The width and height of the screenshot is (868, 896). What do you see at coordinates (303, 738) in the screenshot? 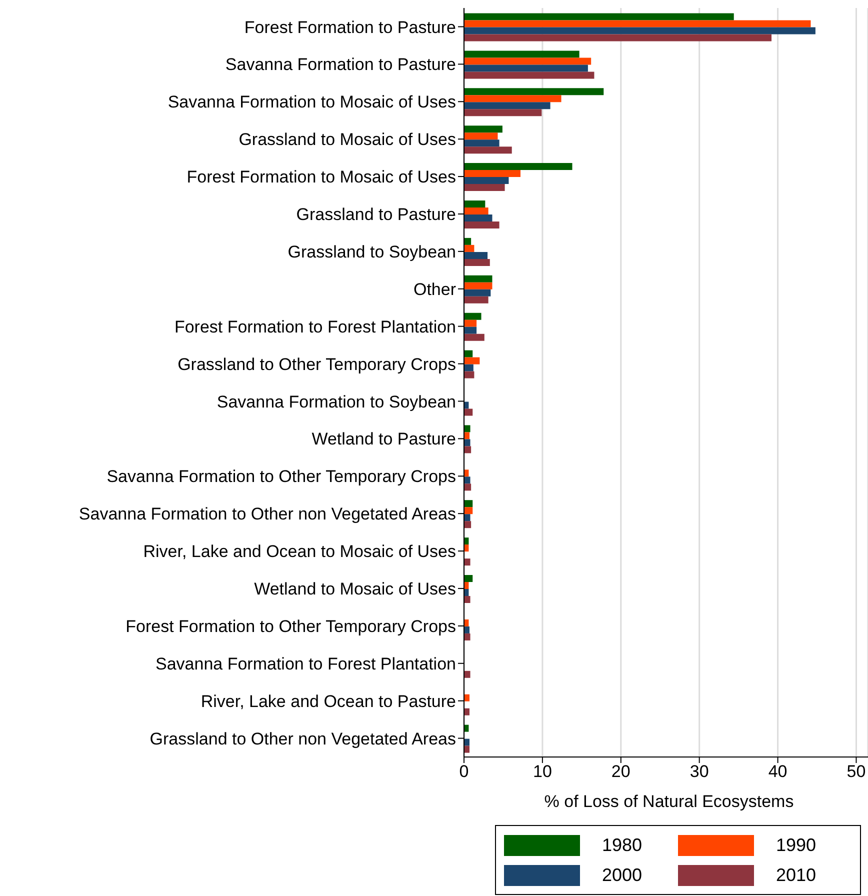
I see `y-tick-label: Grassland to Other non Vegetated Areas` at bounding box center [303, 738].